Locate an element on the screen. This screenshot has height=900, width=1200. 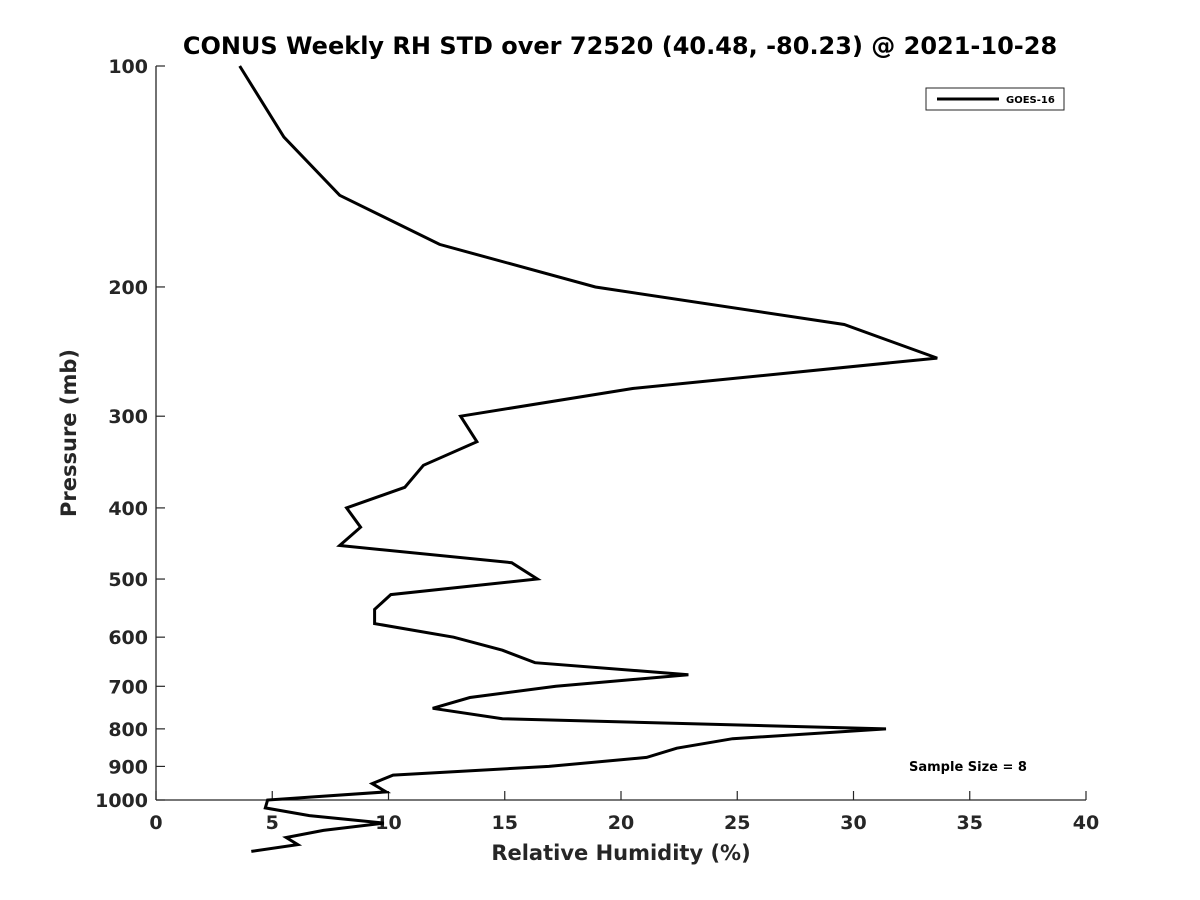
y-axis-ticks: 100 200 300 400 500 600 700 800 900 1000 is located at coordinates (130, 434).